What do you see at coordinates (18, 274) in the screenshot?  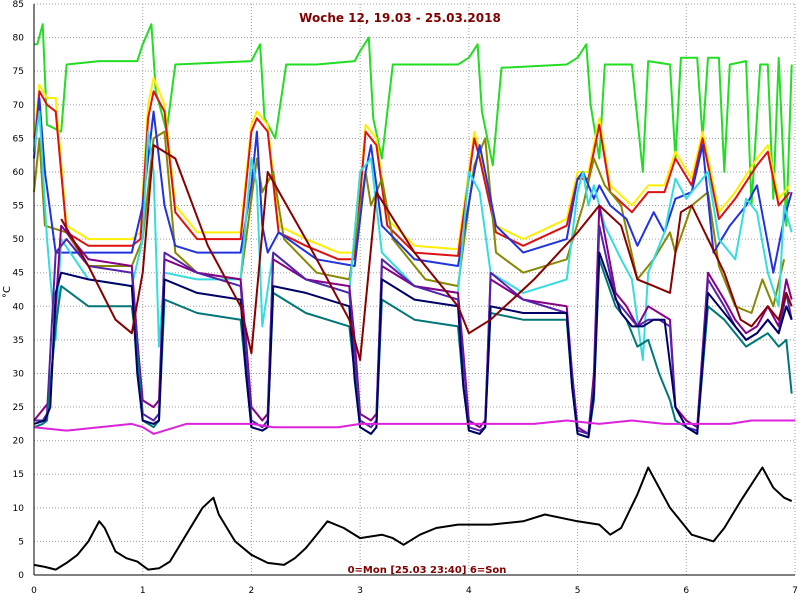 I see `y-tick-label: 45` at bounding box center [18, 274].